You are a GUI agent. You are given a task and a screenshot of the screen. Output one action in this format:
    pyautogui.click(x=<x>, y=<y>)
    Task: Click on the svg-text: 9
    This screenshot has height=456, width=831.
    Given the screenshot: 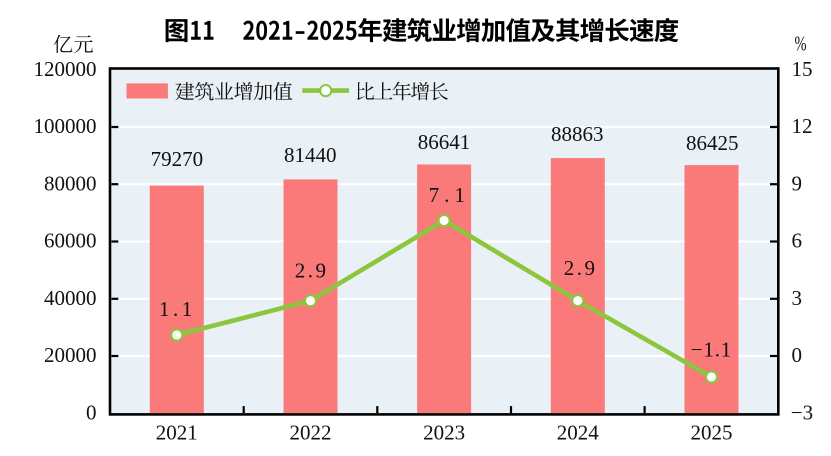 What is the action you would take?
    pyautogui.click(x=797, y=183)
    